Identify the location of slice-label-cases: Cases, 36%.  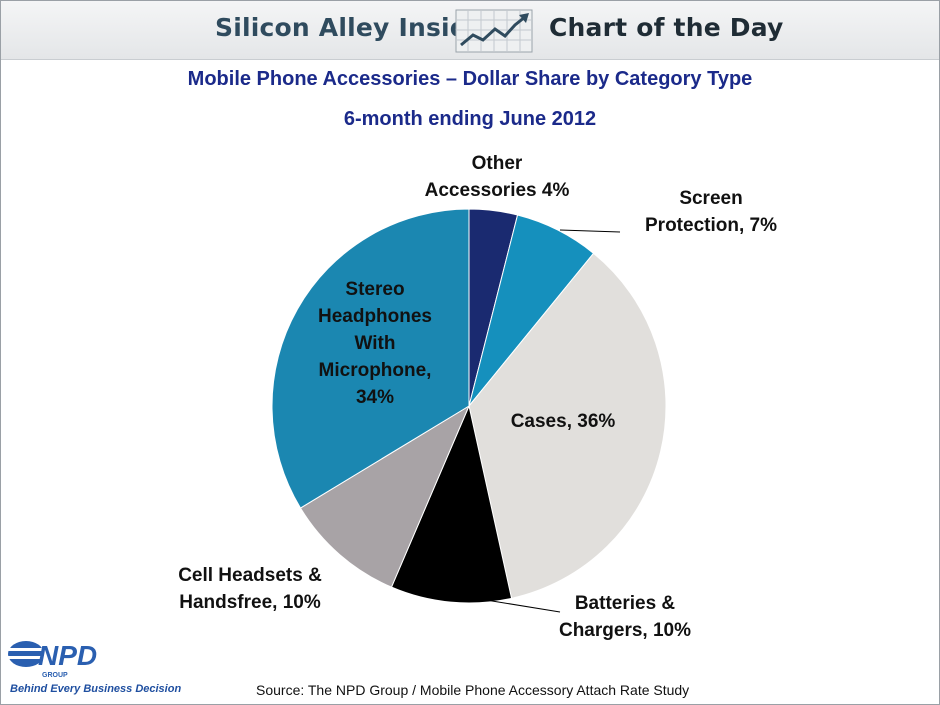
(563, 421).